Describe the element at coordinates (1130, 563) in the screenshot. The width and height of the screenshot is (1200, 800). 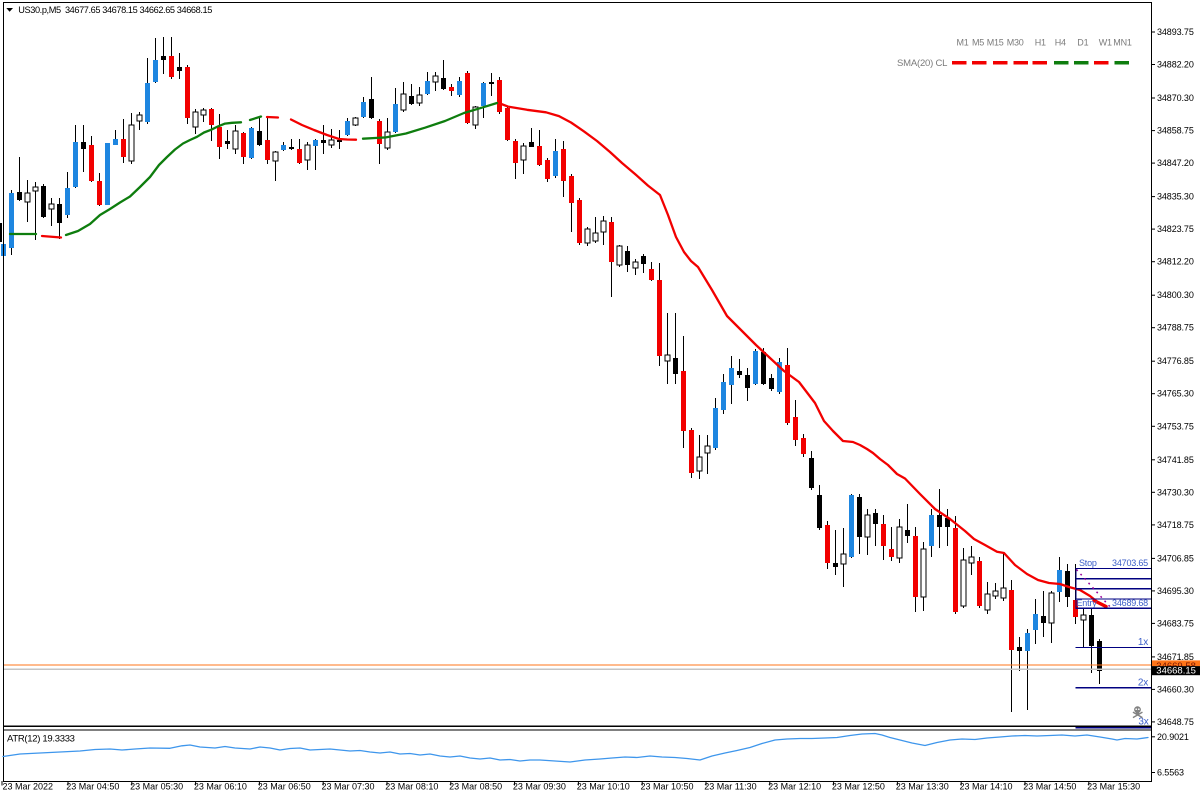
I see `svg-text: 34703.65` at that location.